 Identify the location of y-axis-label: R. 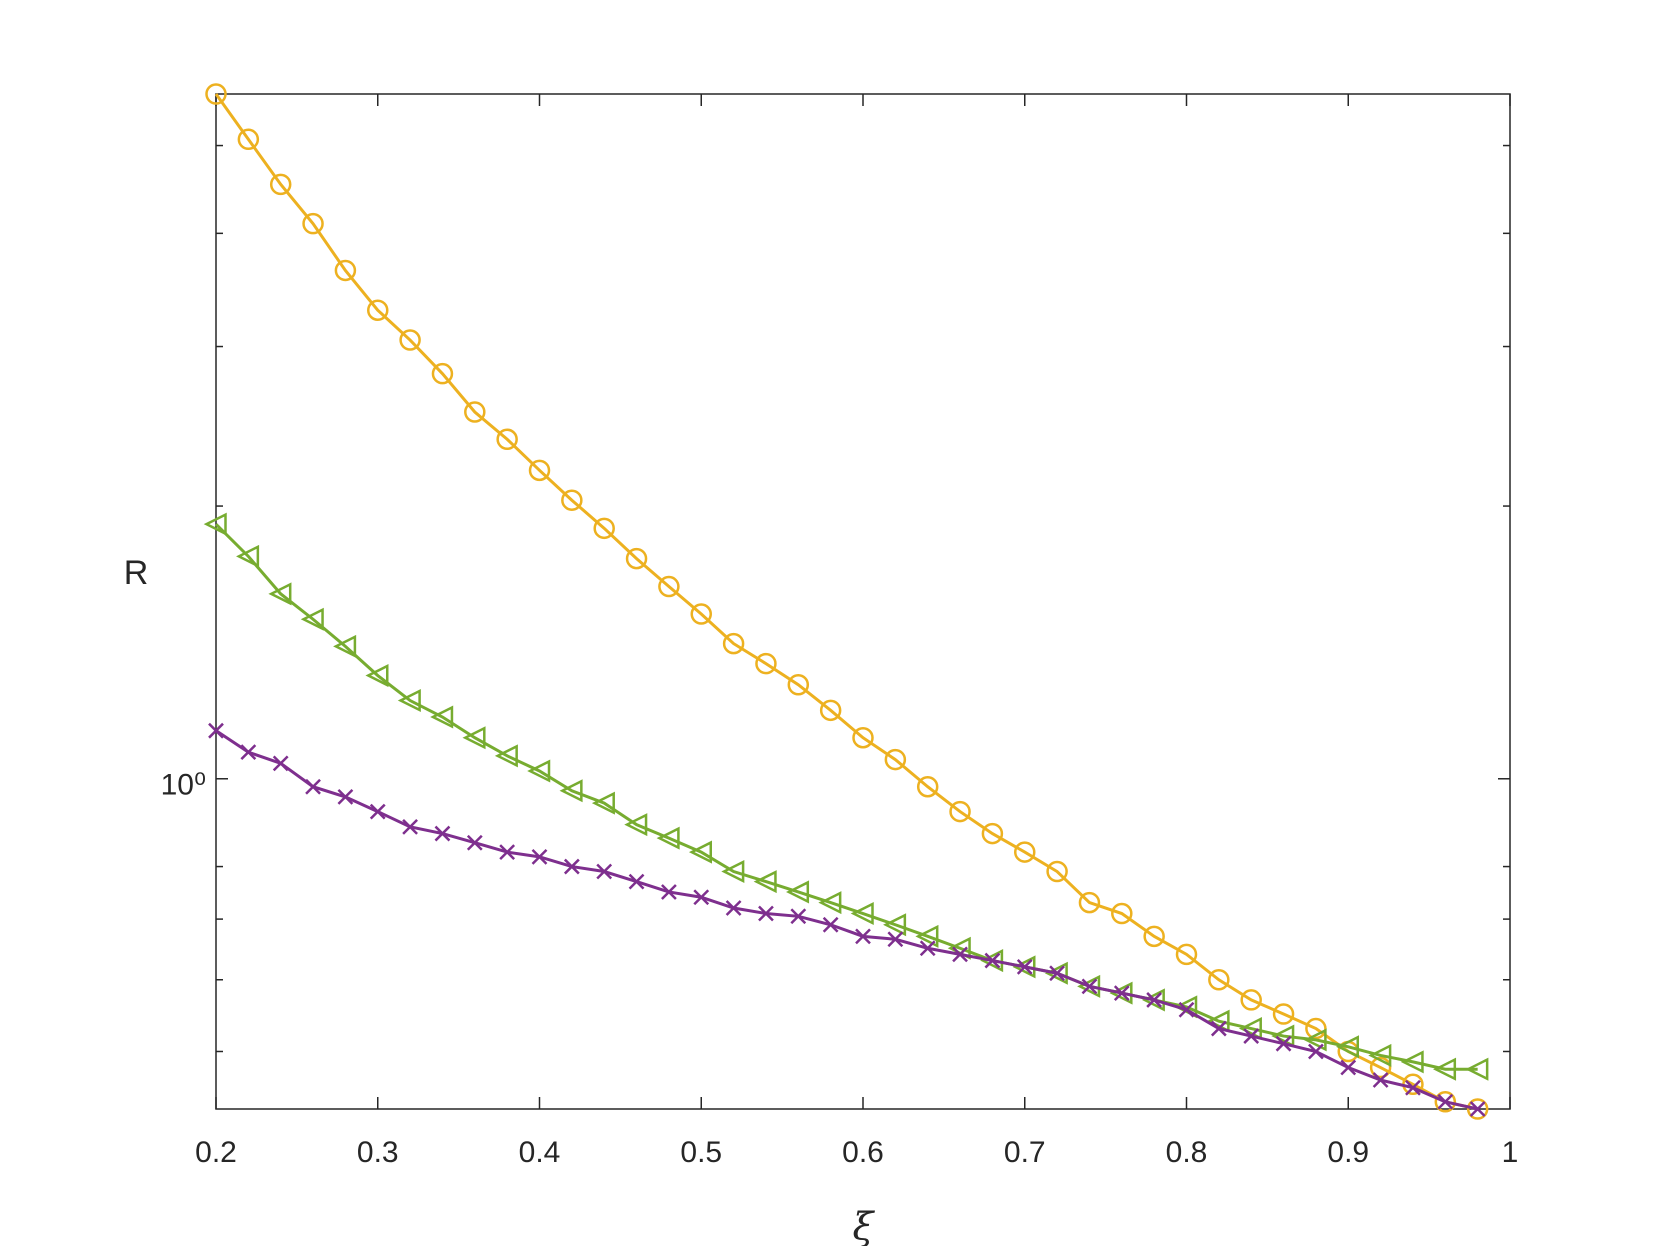
(136, 573).